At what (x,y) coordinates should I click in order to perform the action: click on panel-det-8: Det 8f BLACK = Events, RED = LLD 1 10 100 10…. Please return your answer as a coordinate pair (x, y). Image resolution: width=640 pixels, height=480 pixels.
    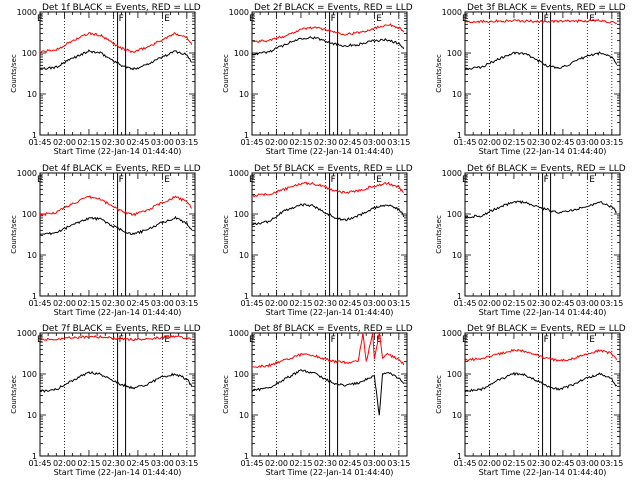
    Looking at the image, I should click on (317, 400).